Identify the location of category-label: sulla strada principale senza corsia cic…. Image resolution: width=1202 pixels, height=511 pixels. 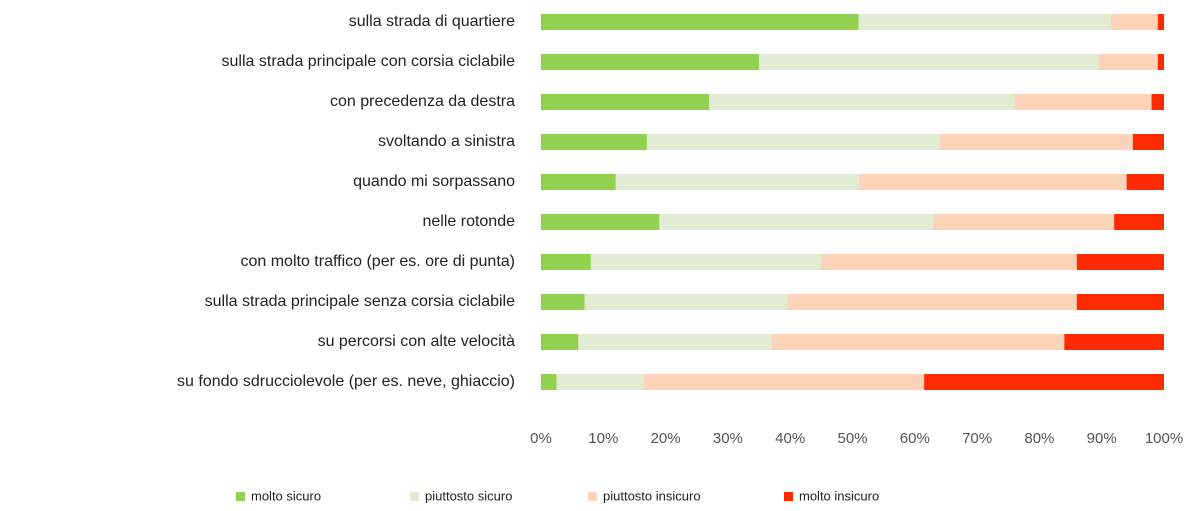
(360, 301).